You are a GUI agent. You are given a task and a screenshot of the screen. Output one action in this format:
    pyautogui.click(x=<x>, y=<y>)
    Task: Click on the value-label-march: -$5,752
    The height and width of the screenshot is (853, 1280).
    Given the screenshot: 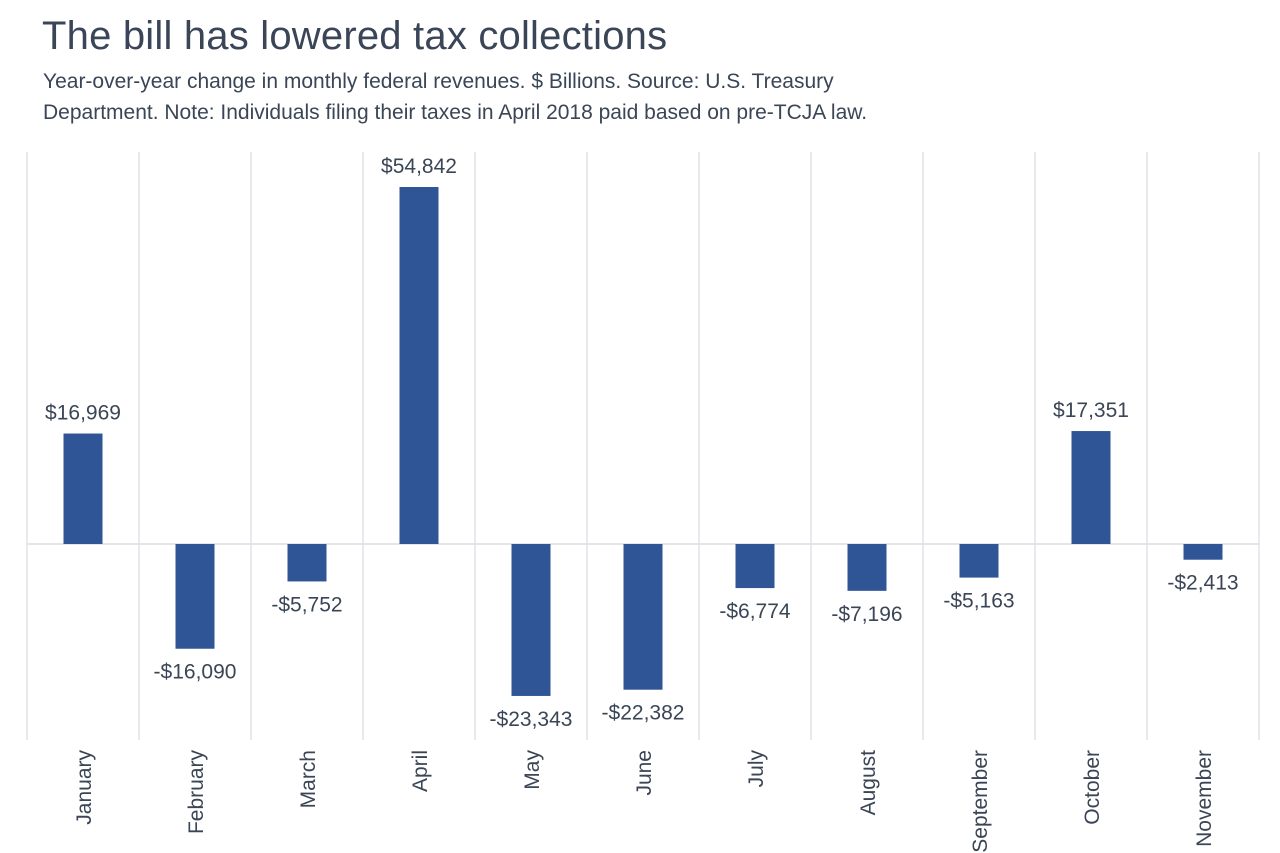 What is the action you would take?
    pyautogui.click(x=306, y=604)
    